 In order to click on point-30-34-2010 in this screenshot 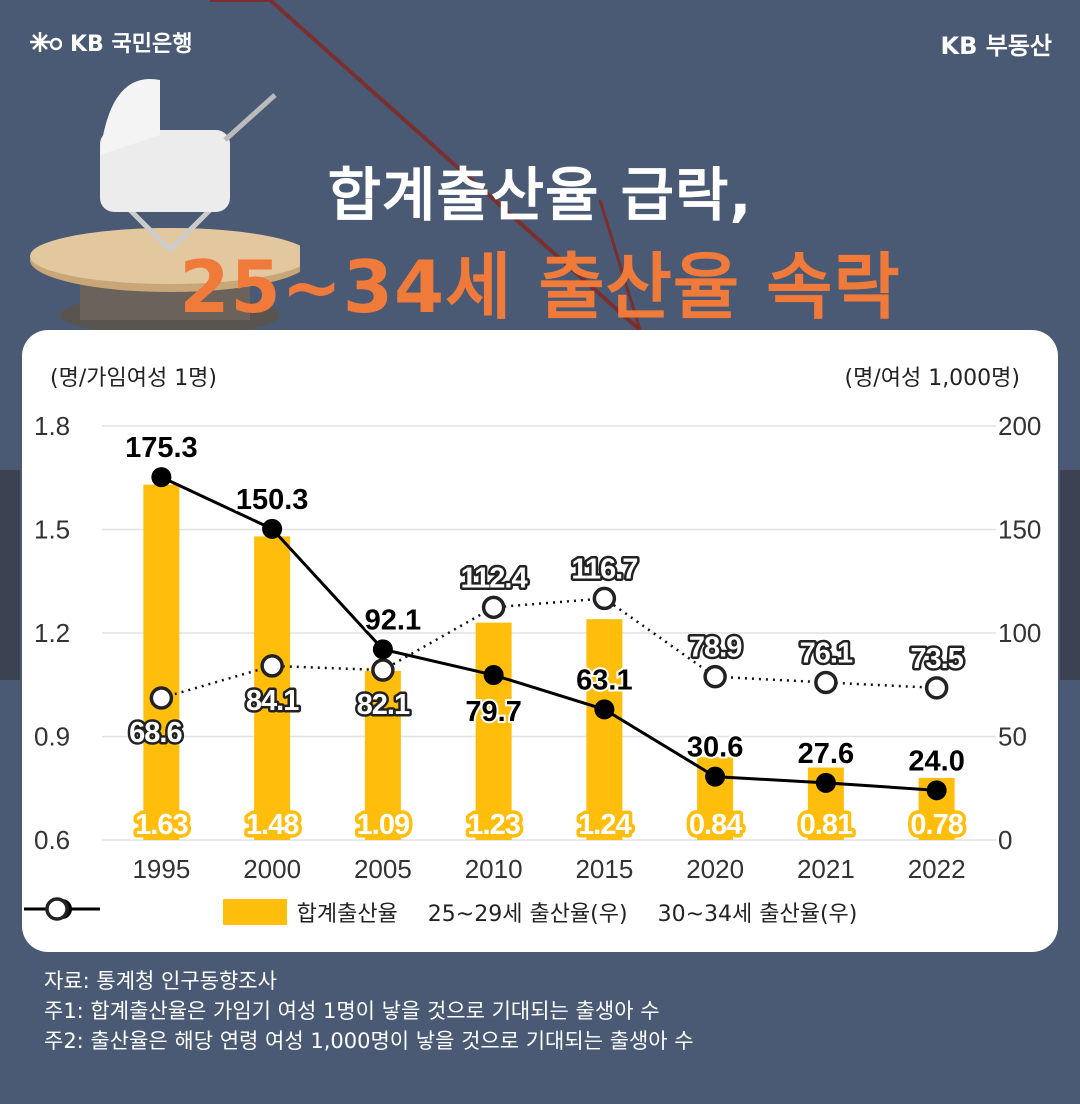, I will do `click(493, 607)`.